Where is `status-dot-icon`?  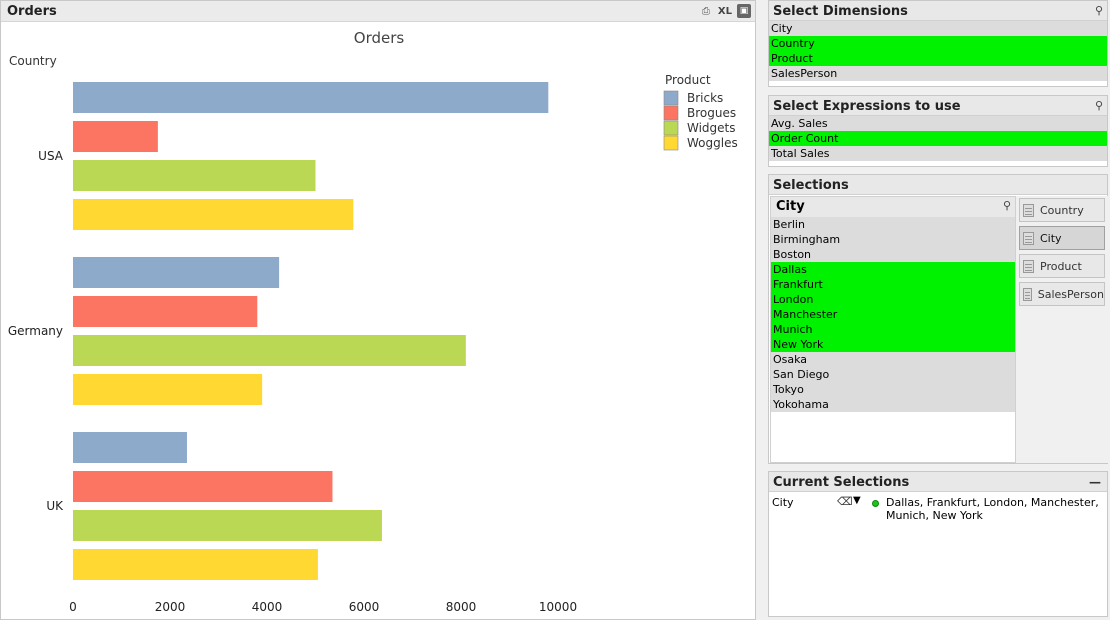 status-dot-icon is located at coordinates (875, 503).